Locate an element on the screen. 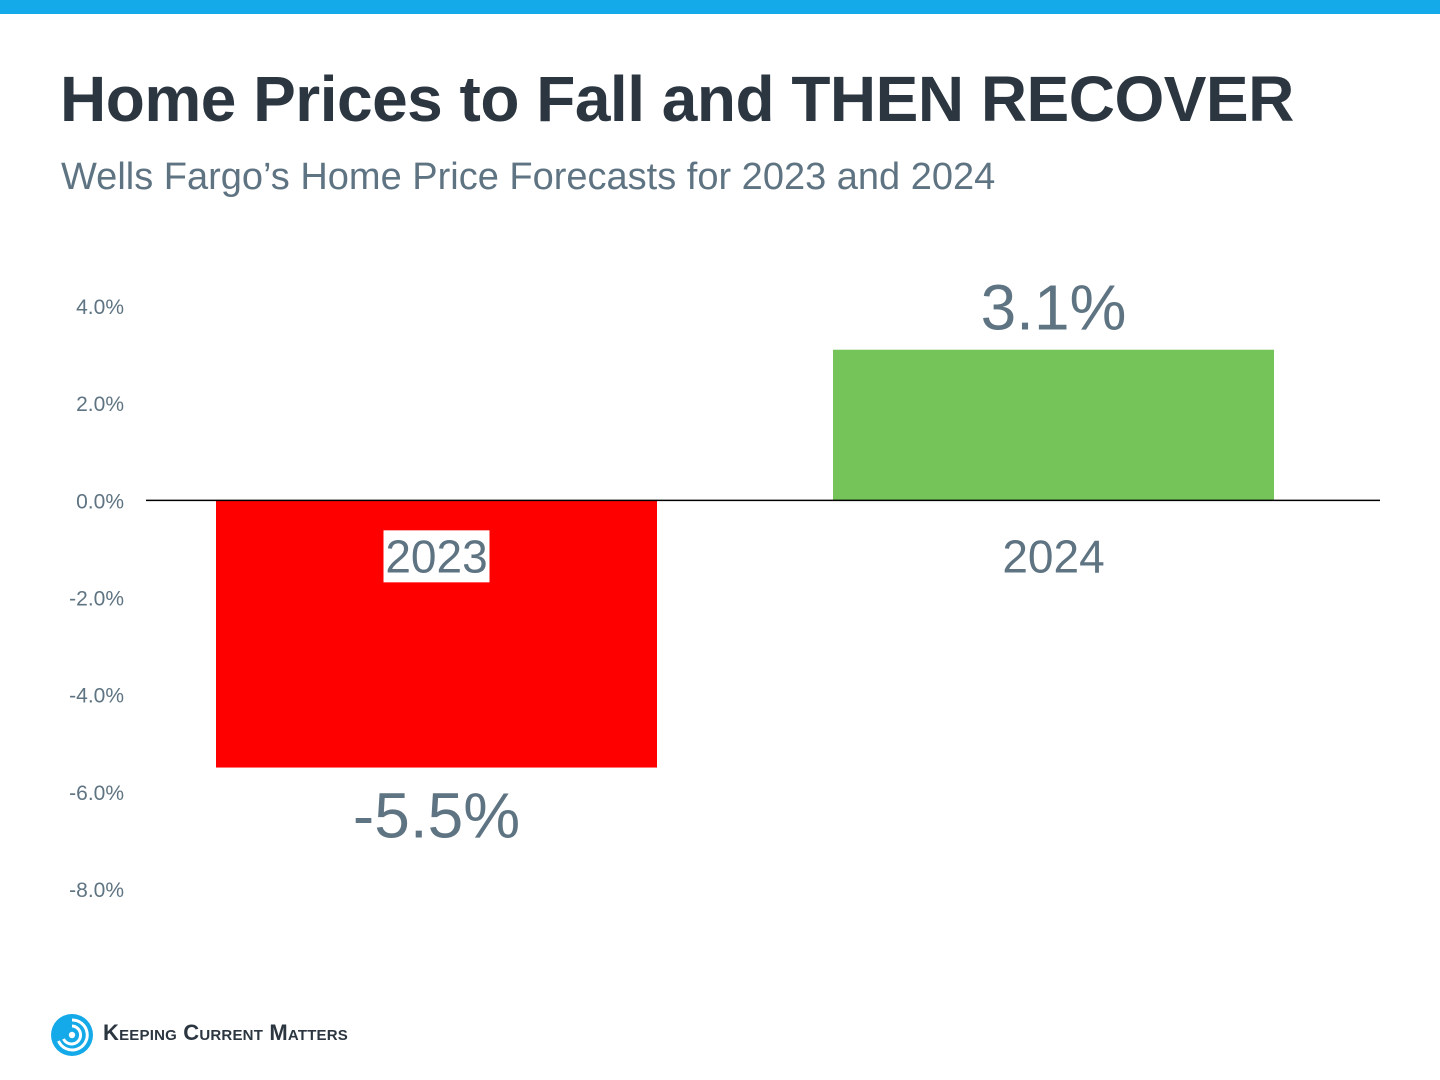  y-tick-label: -8.0% is located at coordinates (96, 890).